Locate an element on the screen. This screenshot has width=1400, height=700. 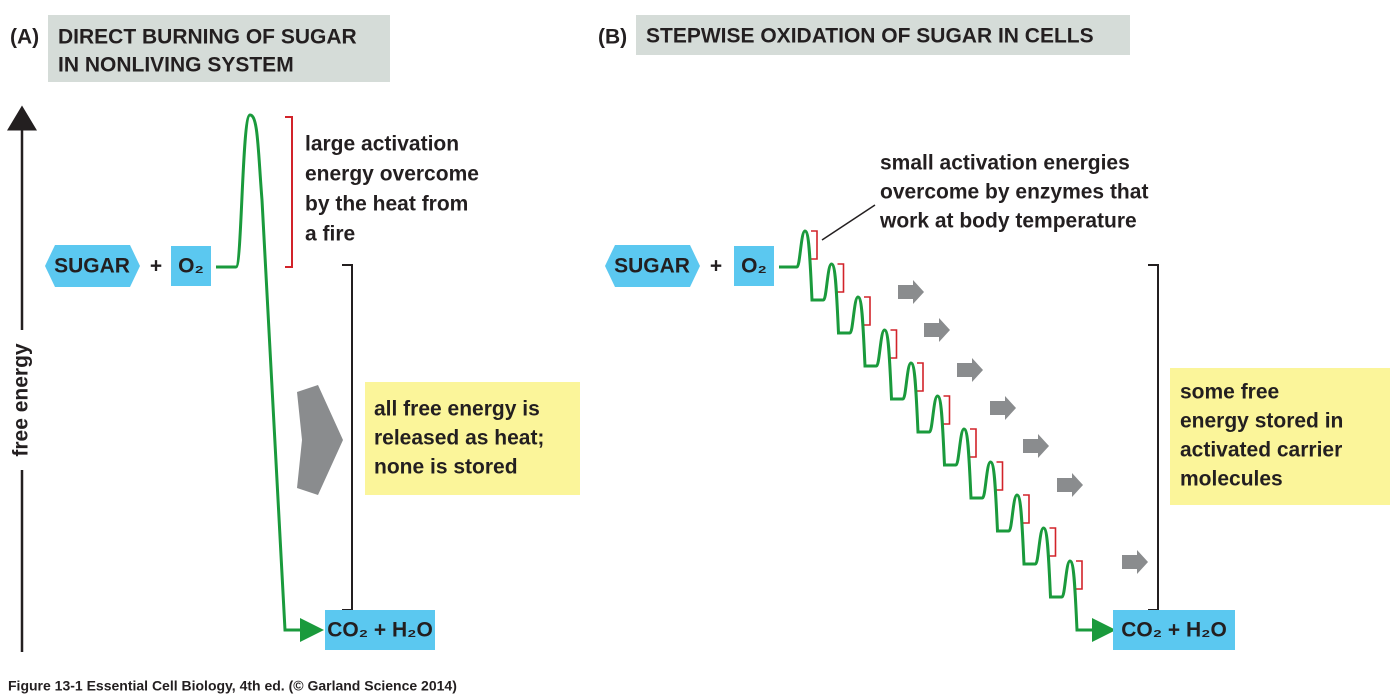
note: large activation is located at coordinates (382, 144).